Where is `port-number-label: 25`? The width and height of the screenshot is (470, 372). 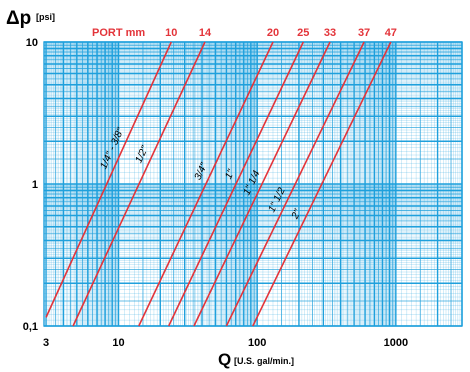 port-number-label: 25 is located at coordinates (303, 33).